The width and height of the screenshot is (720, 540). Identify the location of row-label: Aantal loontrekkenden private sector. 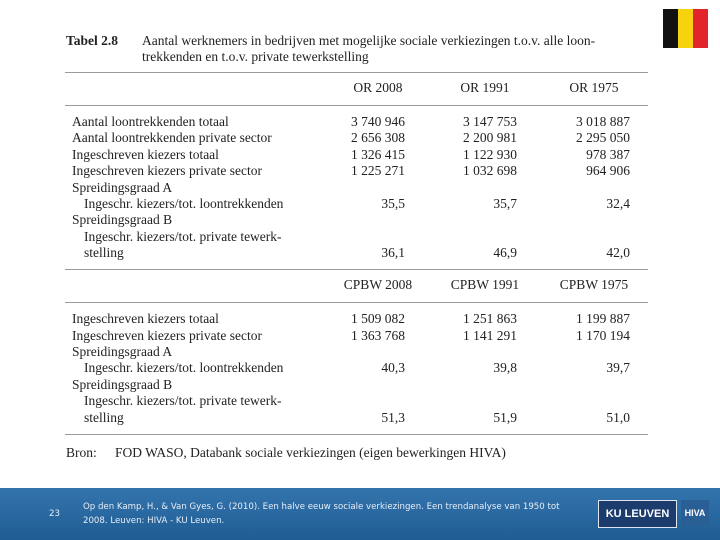
(172, 138).